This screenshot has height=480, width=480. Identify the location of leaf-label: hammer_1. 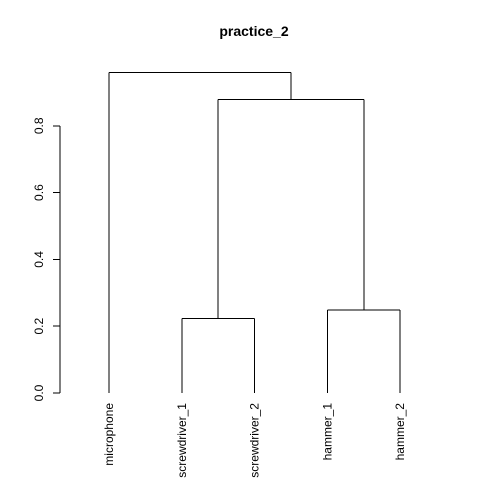
(327, 432).